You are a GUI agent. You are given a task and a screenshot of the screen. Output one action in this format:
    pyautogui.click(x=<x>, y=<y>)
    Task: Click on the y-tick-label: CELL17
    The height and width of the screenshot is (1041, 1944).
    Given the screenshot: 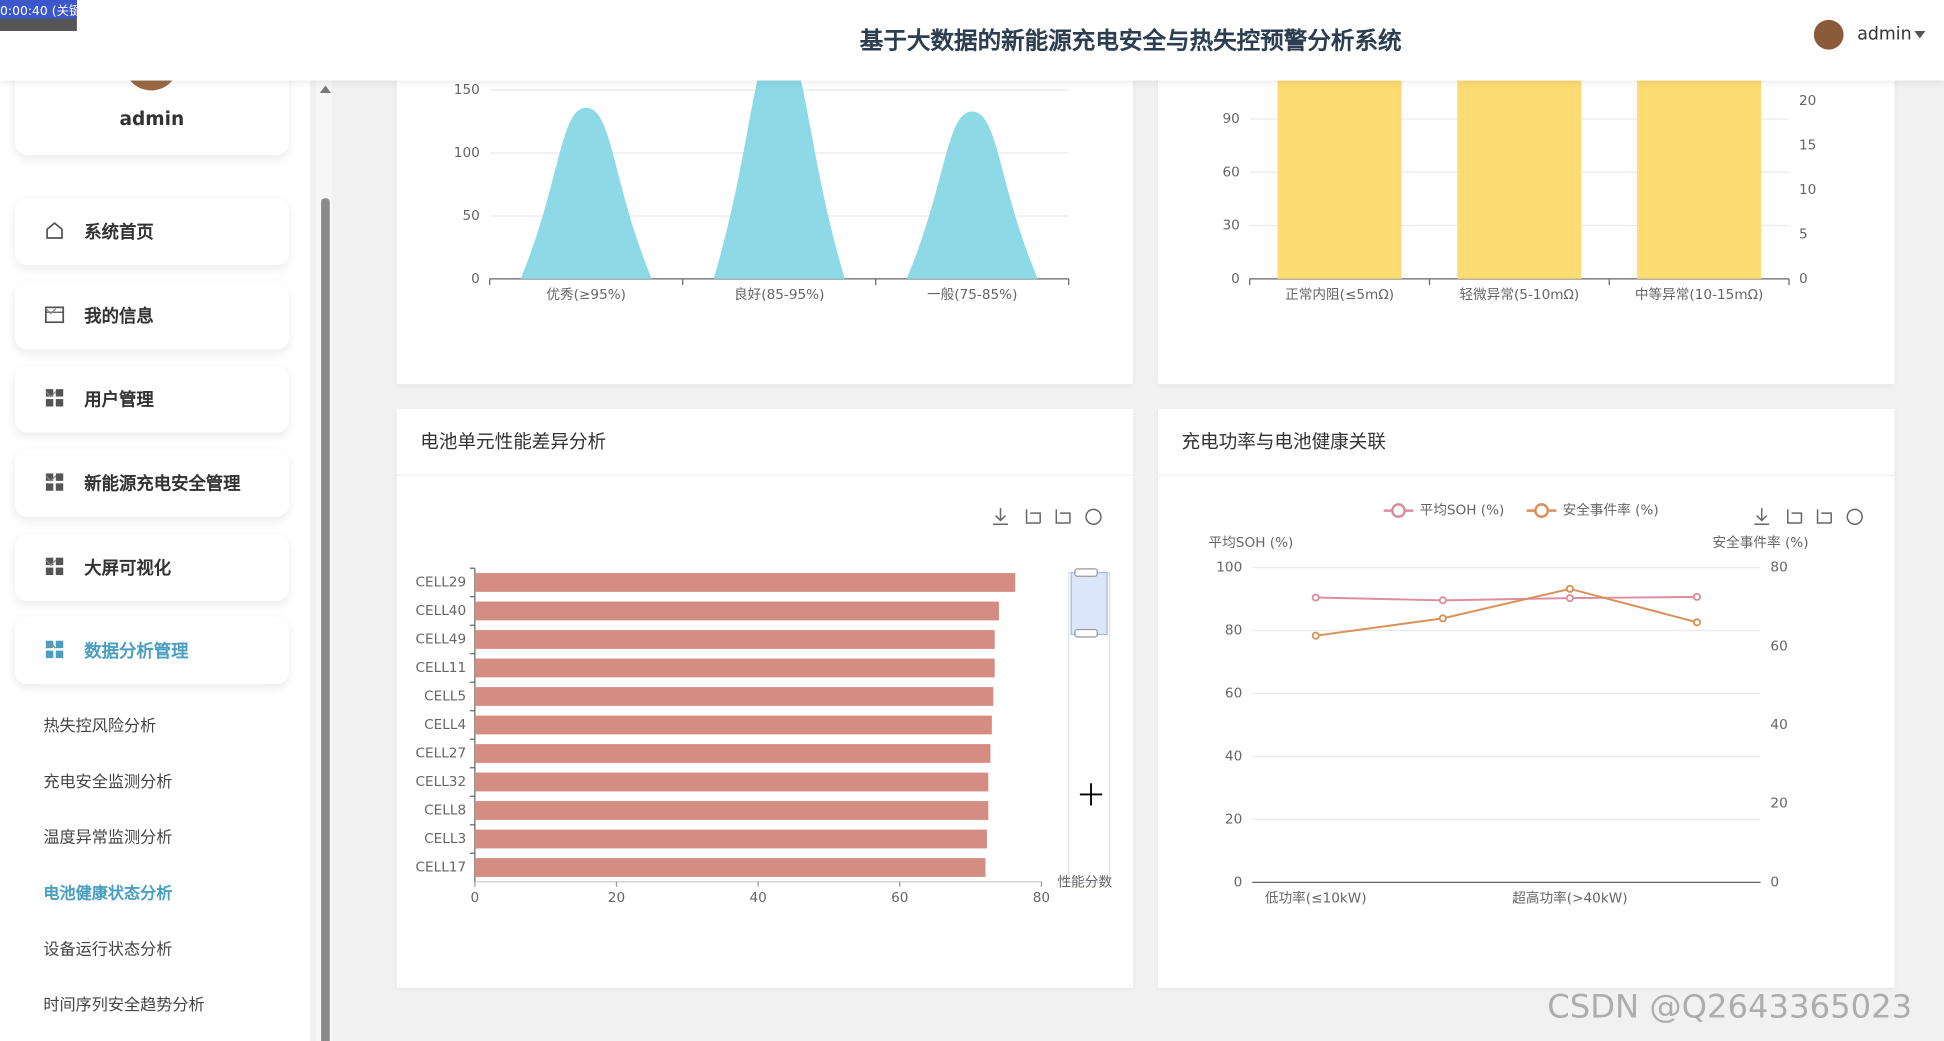 What is the action you would take?
    pyautogui.click(x=440, y=868)
    